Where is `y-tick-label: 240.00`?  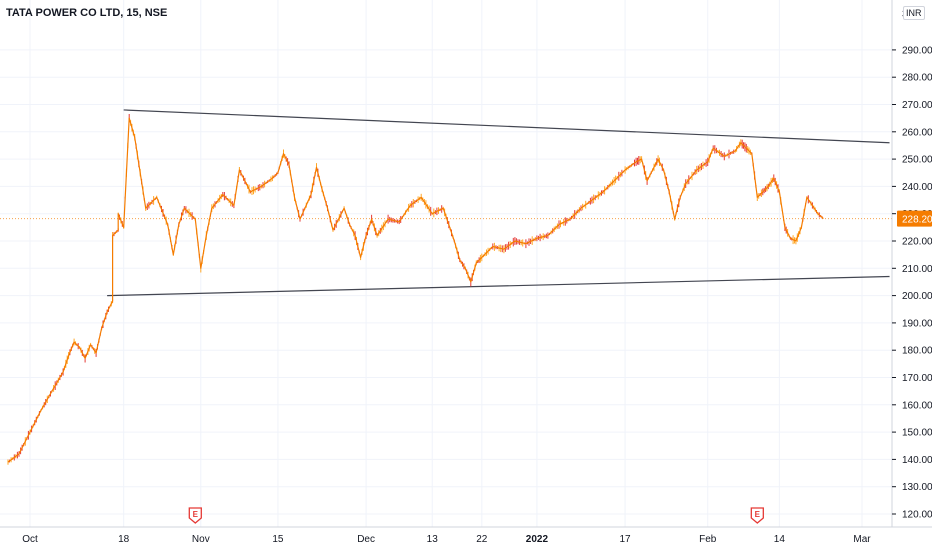
y-tick-label: 240.00 is located at coordinates (917, 187).